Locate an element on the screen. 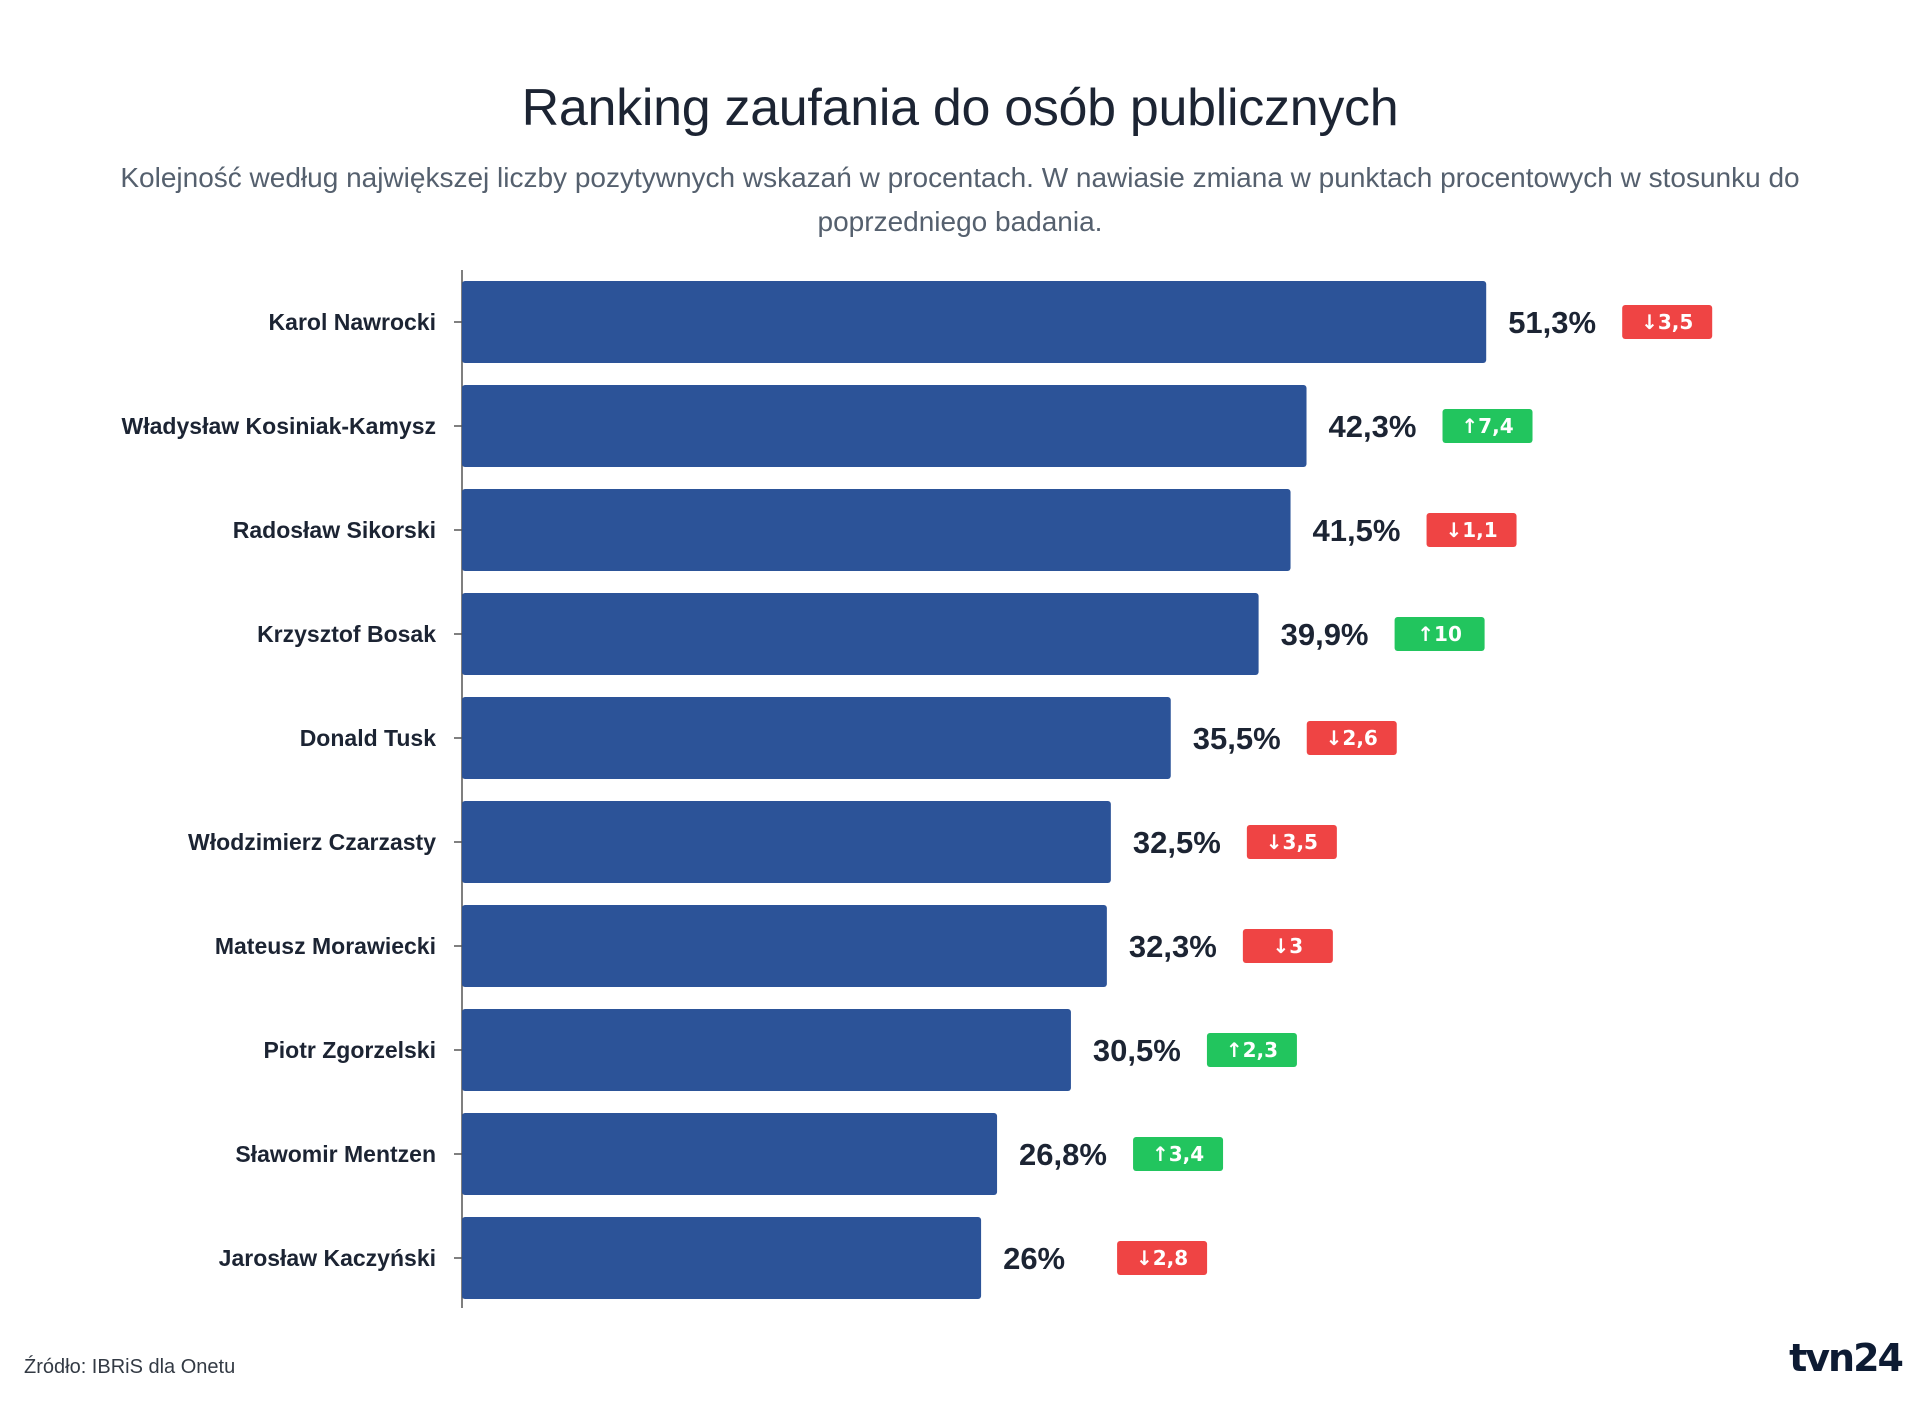  change-label: ↑2,3 is located at coordinates (1252, 1050).